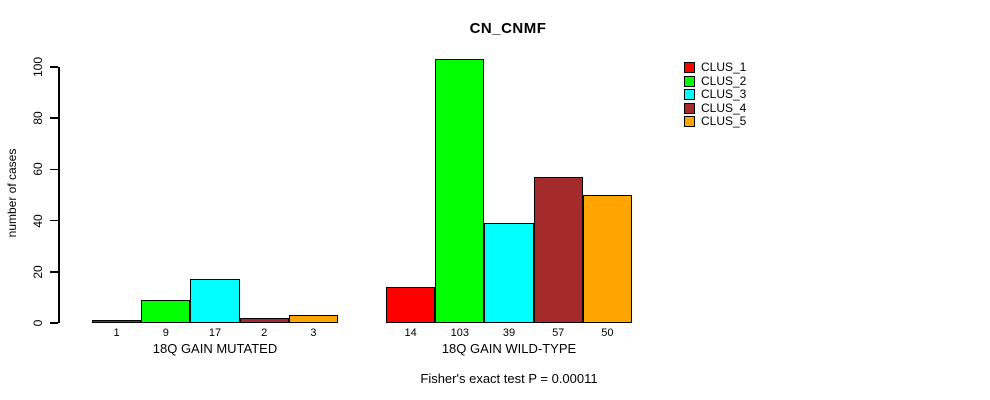 Image resolution: width=990 pixels, height=400 pixels. What do you see at coordinates (460, 191) in the screenshot?
I see `bar-CLUS_2-group2` at bounding box center [460, 191].